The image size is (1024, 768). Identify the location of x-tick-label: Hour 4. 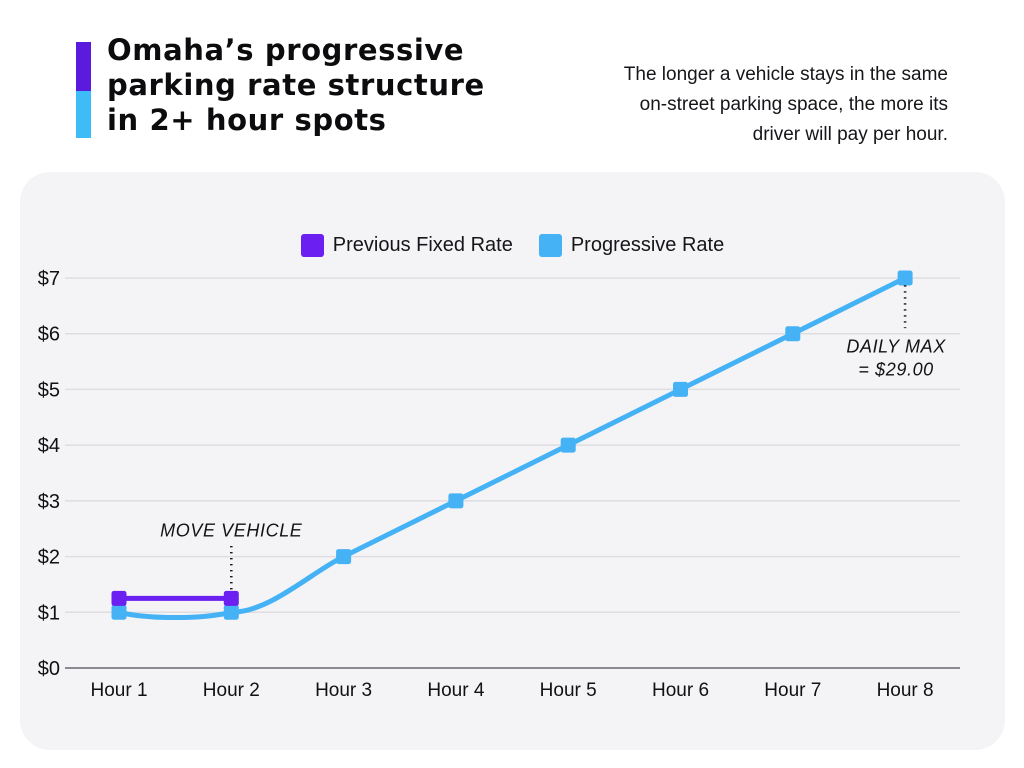
(455, 690).